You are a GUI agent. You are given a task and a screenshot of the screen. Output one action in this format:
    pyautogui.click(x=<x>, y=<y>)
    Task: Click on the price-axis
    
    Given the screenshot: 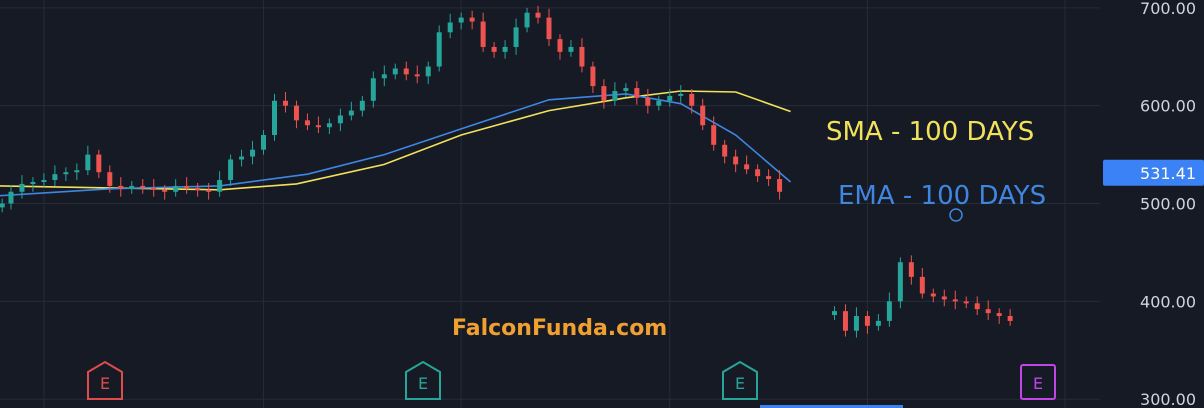 What is the action you would take?
    pyautogui.click(x=1152, y=204)
    